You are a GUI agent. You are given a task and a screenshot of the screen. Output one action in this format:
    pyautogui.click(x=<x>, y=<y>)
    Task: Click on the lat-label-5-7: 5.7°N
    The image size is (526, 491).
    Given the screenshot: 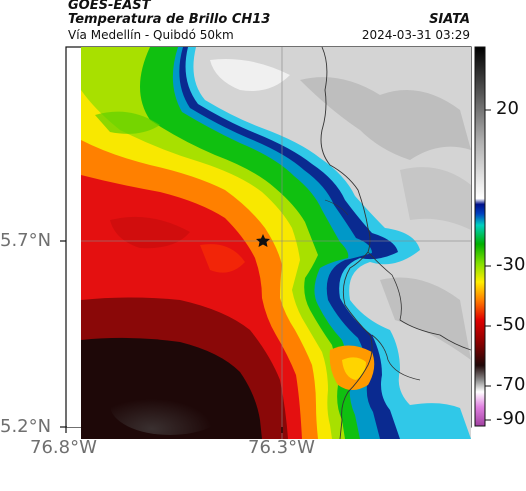 What is the action you would take?
    pyautogui.click(x=26, y=240)
    